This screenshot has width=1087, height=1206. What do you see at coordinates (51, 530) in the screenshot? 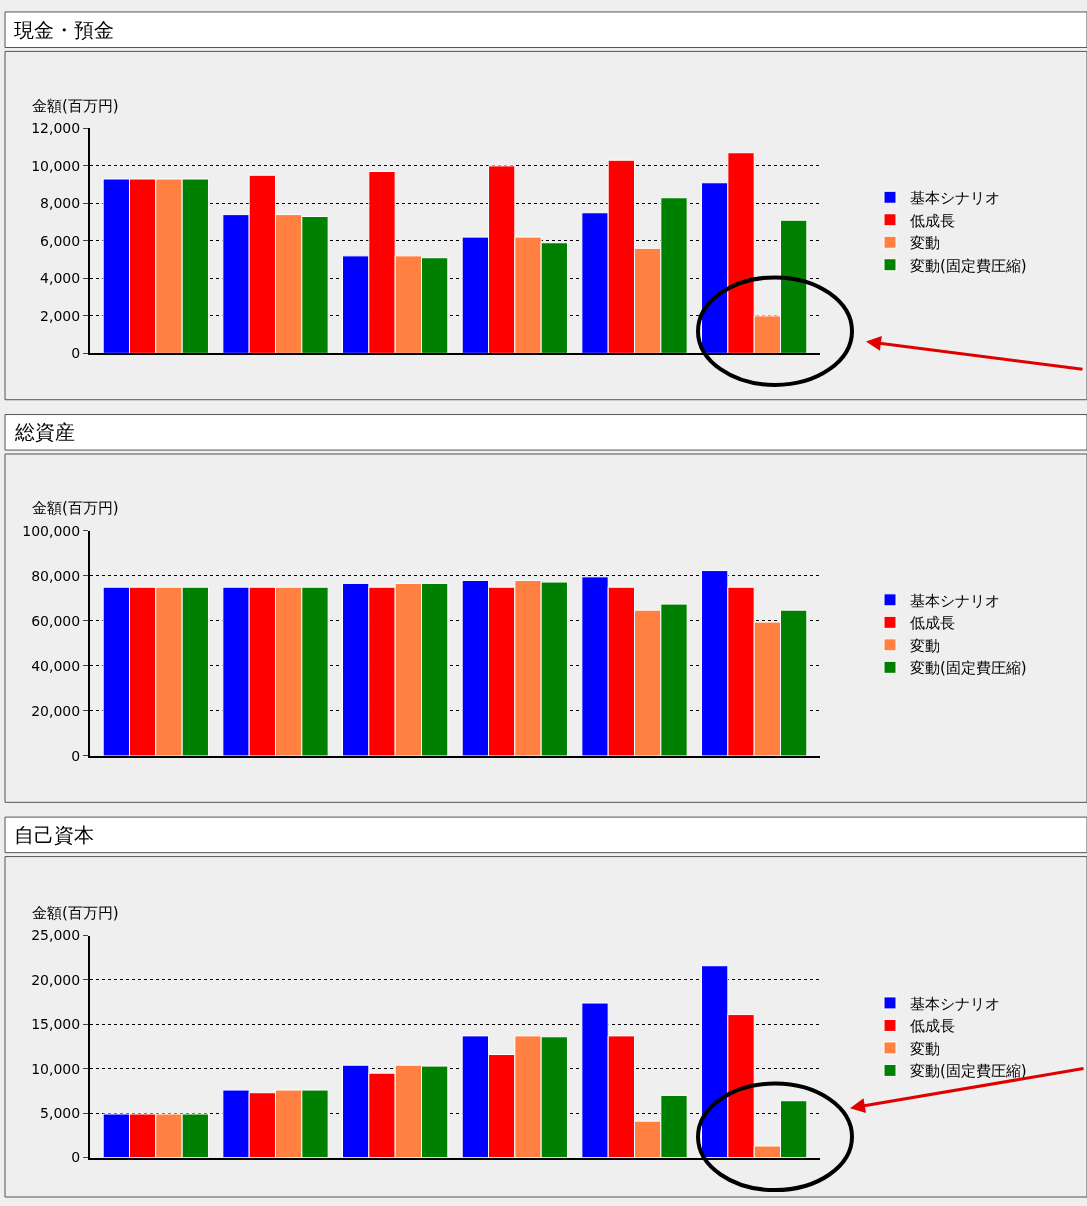
I see `y-tick-label: 100,000` at bounding box center [51, 530].